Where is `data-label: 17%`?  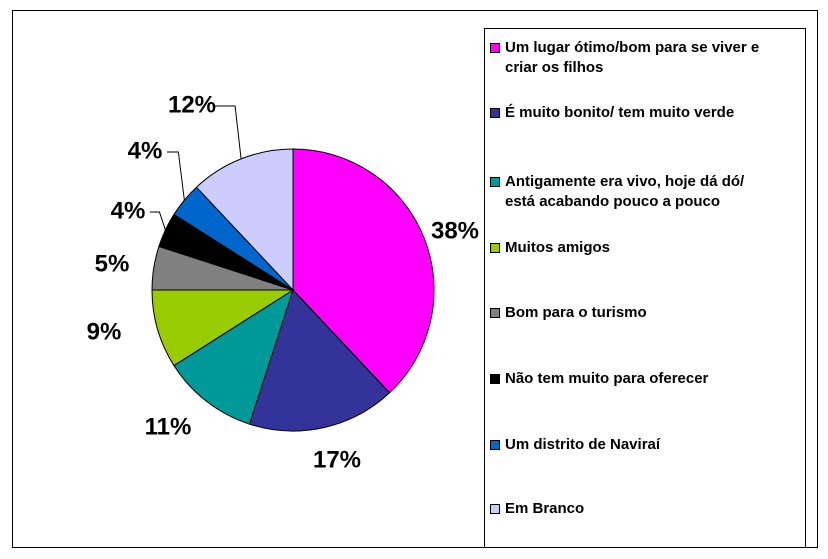 data-label: 17% is located at coordinates (337, 459).